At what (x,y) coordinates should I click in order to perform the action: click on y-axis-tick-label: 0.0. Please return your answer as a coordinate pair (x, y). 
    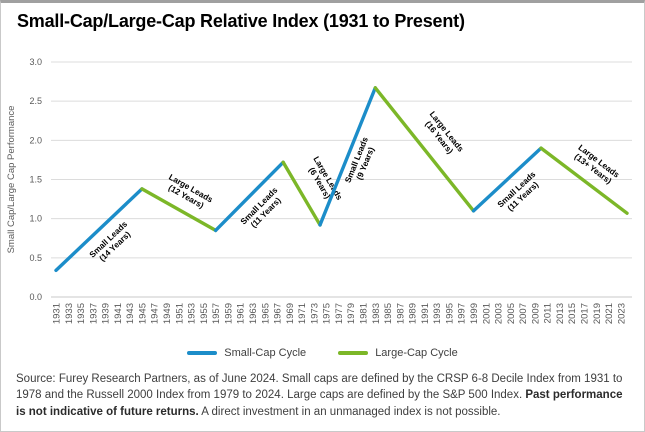
    Looking at the image, I should click on (35, 297).